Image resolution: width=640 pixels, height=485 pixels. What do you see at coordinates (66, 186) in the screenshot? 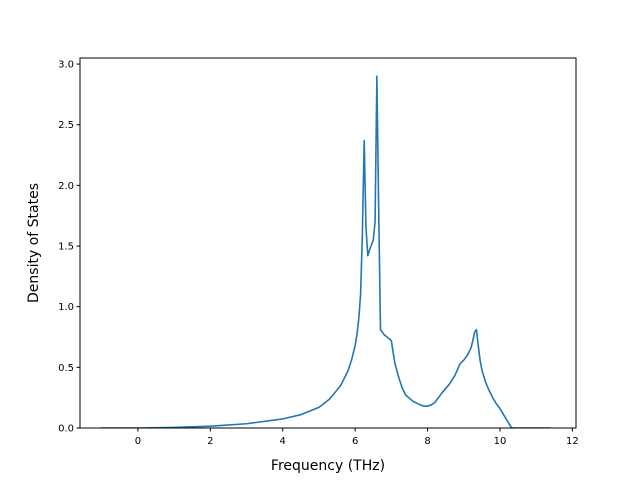
I see `y-tick-label: 2.0` at bounding box center [66, 186].